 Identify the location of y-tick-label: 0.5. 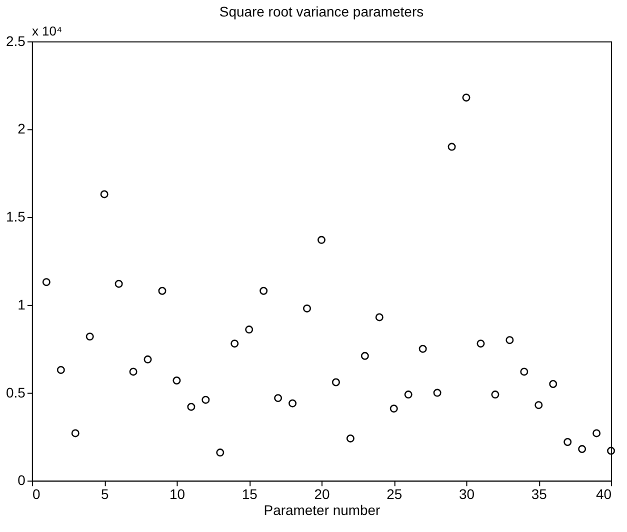
(16, 392).